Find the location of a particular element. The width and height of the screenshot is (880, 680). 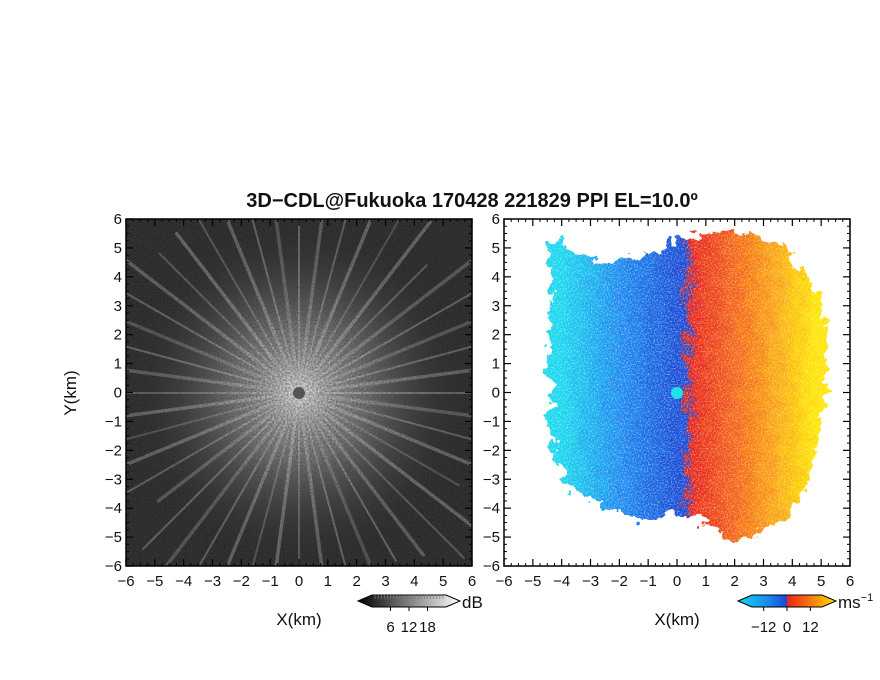

colorbar-unit: ms−1 is located at coordinates (855, 602).